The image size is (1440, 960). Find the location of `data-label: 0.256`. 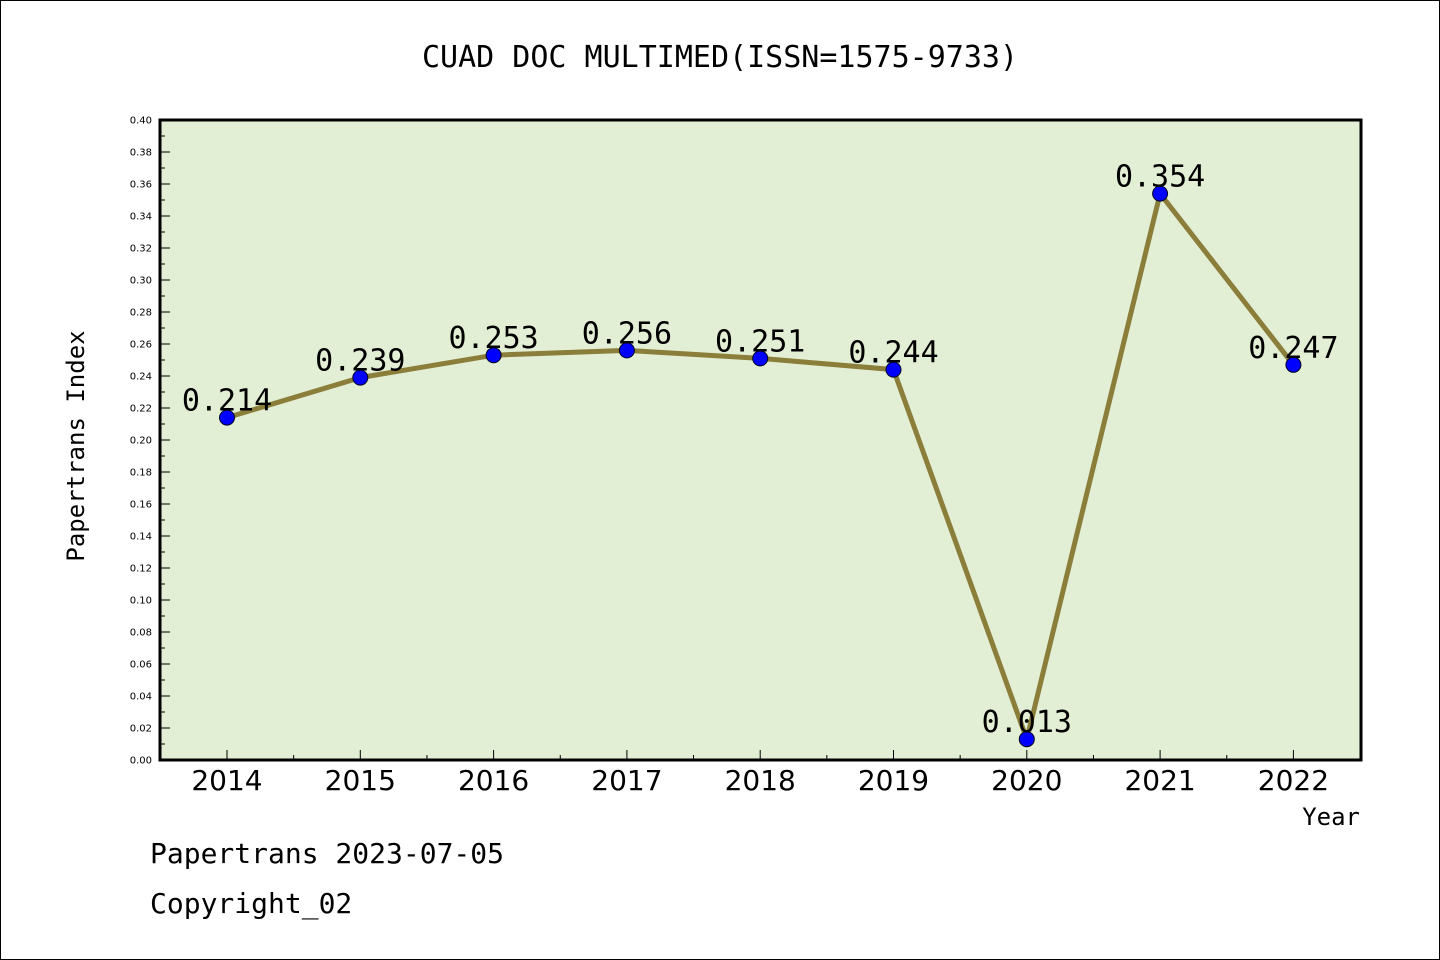

data-label: 0.256 is located at coordinates (627, 333).